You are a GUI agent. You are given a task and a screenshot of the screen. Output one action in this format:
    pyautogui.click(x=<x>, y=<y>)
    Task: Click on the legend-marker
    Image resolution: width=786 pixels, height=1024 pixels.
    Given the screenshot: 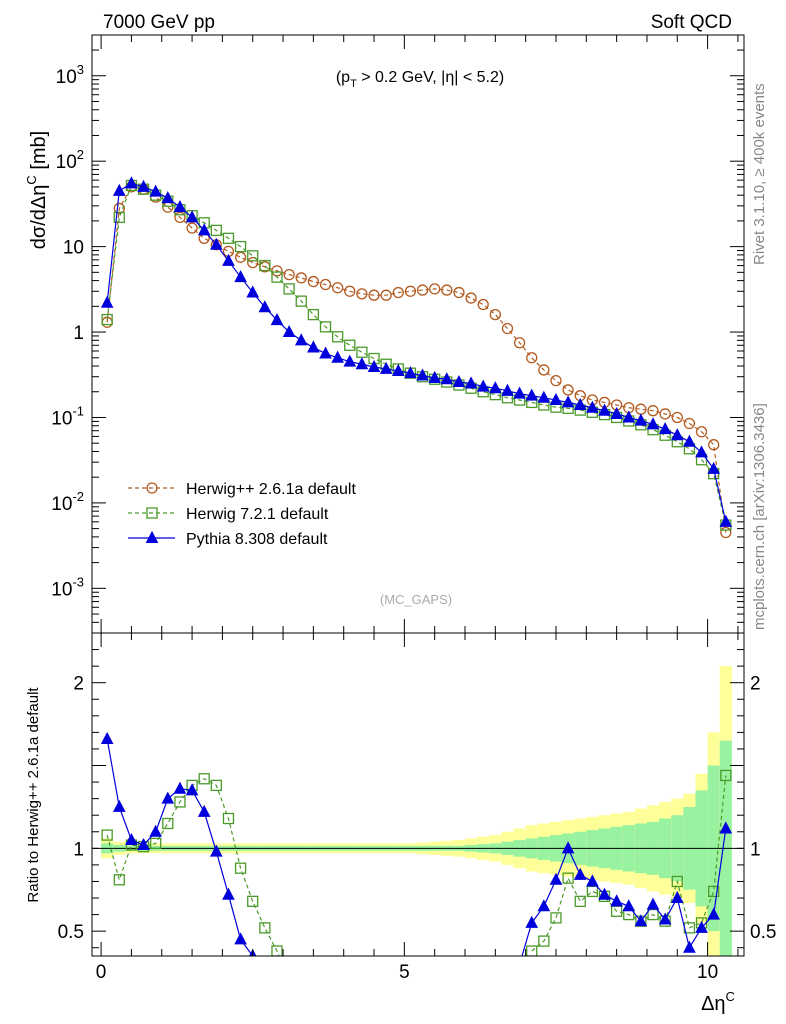 What is the action you would take?
    pyautogui.click(x=152, y=513)
    